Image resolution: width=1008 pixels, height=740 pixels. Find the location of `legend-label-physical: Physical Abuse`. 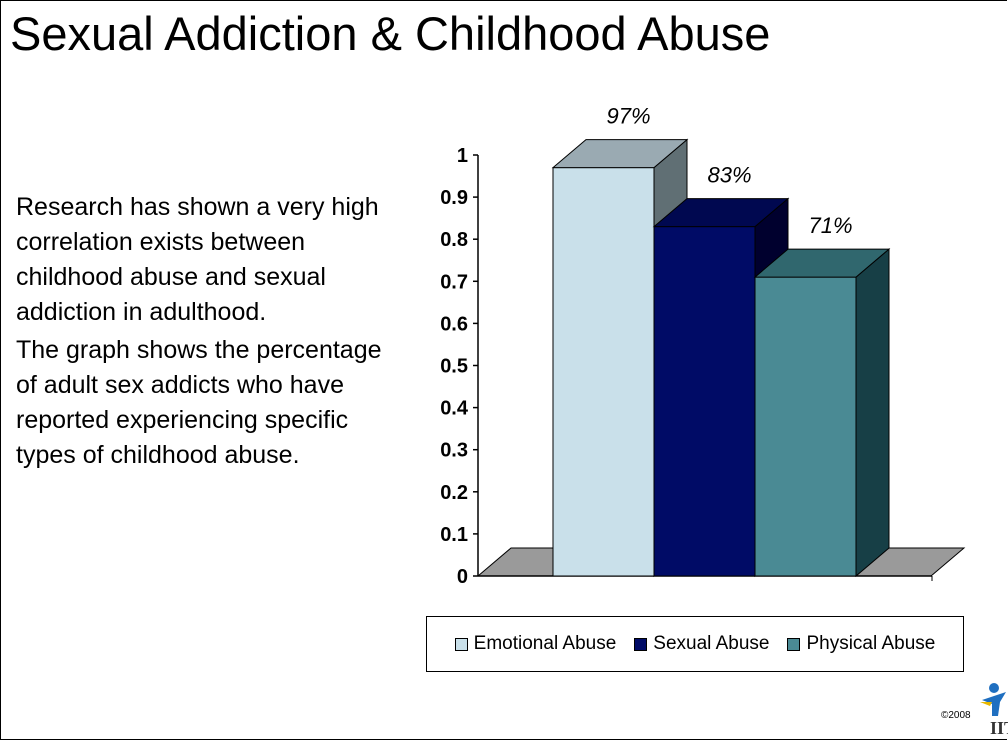

legend-label-physical: Physical Abuse is located at coordinates (871, 643).